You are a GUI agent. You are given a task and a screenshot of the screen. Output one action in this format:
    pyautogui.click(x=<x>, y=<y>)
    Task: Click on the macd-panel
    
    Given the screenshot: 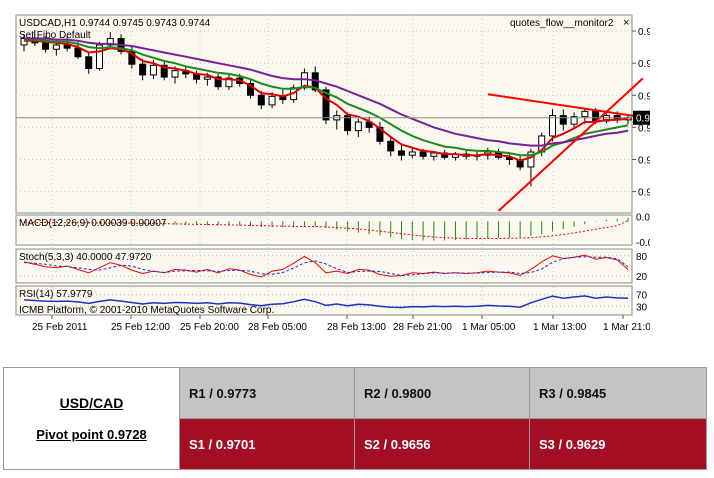 What is the action you would take?
    pyautogui.click(x=324, y=230)
    